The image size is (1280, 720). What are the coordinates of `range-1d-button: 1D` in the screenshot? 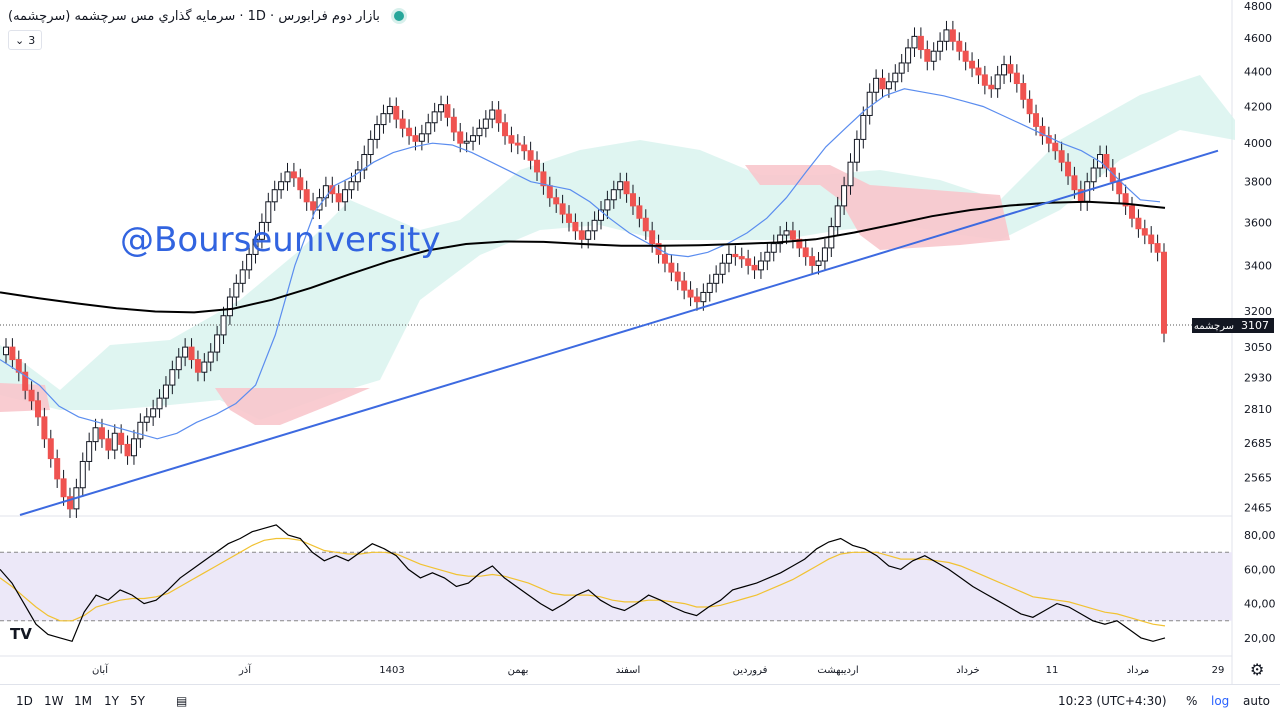 It's located at (24, 701).